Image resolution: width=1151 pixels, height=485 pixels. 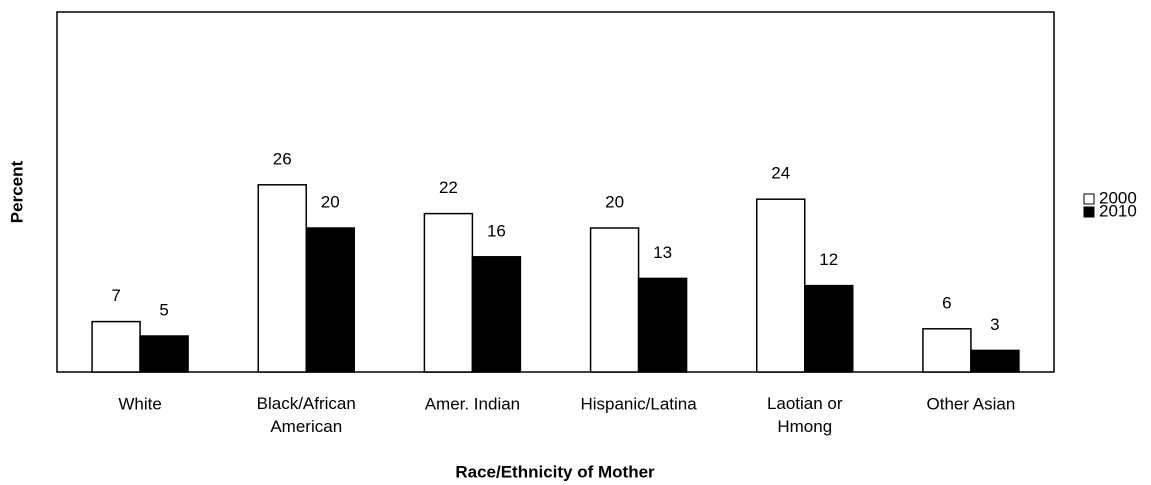 I want to click on data-label: 22, so click(x=448, y=187).